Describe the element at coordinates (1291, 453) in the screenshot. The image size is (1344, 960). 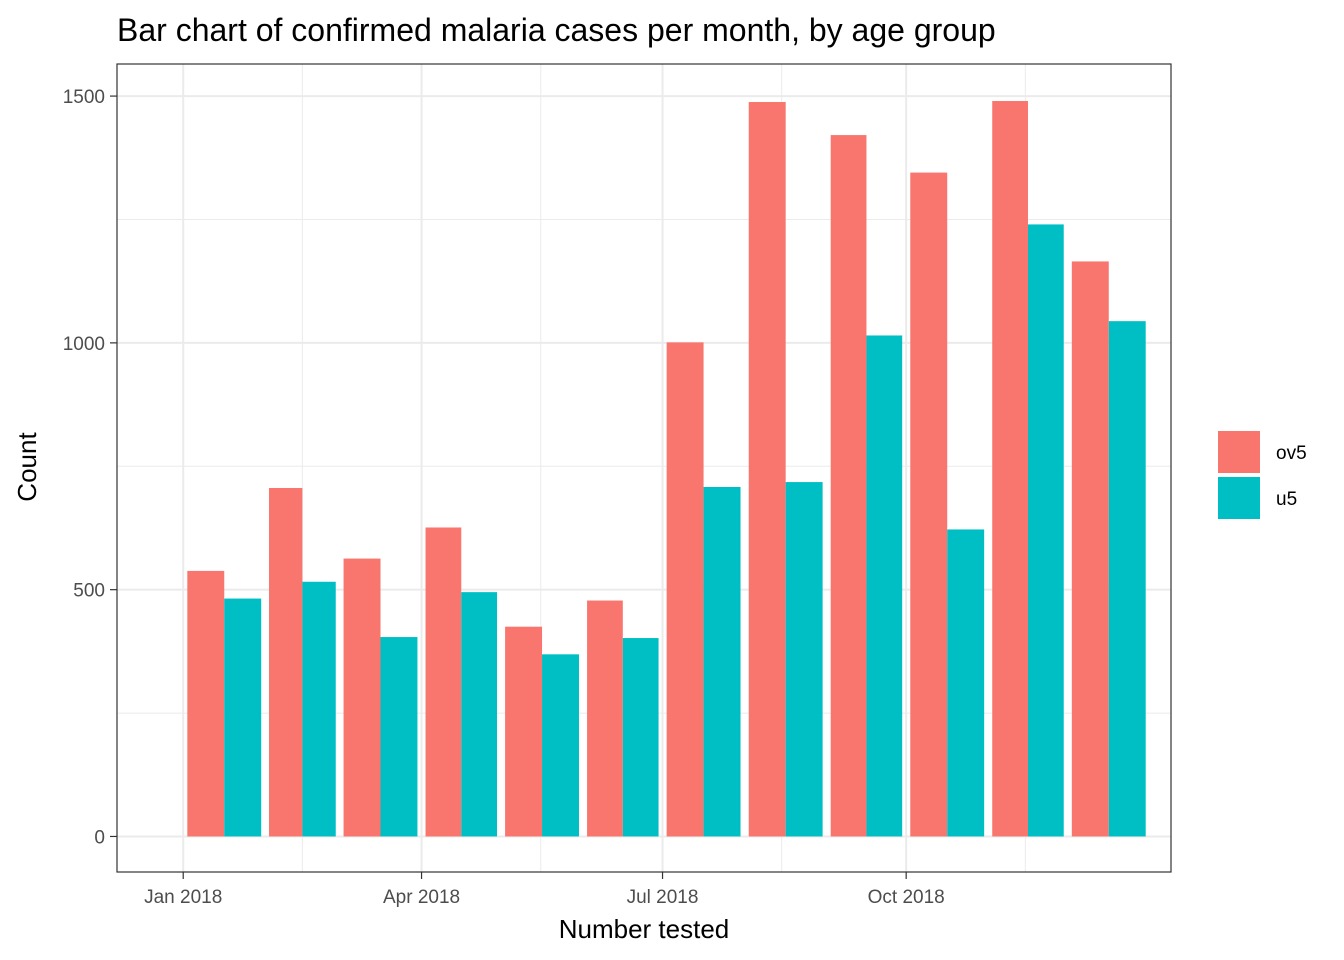
I see `legend-label-ov5: ov5` at that location.